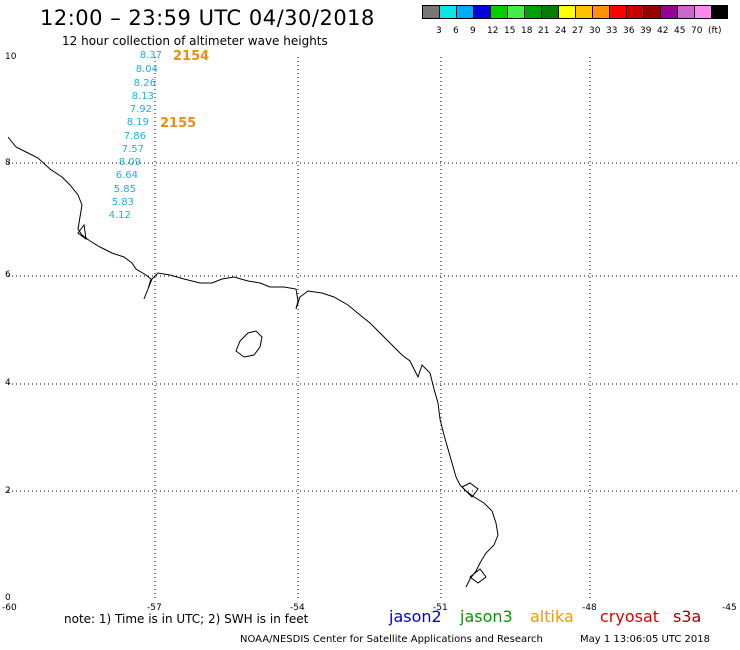  What do you see at coordinates (119, 215) in the screenshot?
I see `wave-height-label: 4.12` at bounding box center [119, 215].